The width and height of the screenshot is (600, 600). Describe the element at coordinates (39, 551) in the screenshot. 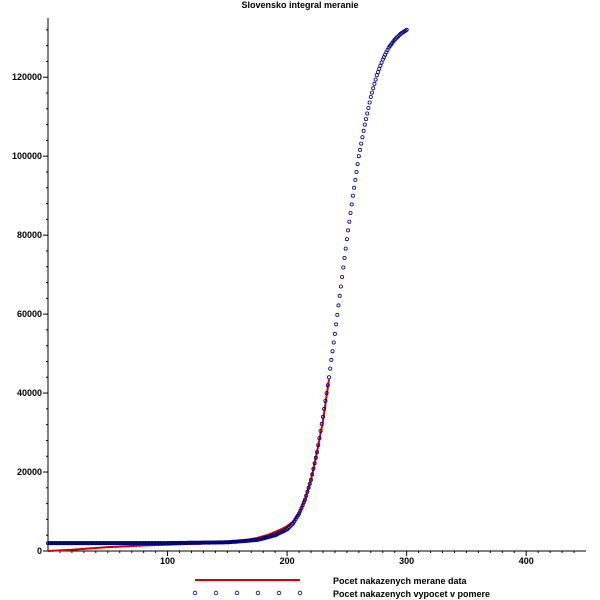

I see `y-tick-label: 0` at that location.